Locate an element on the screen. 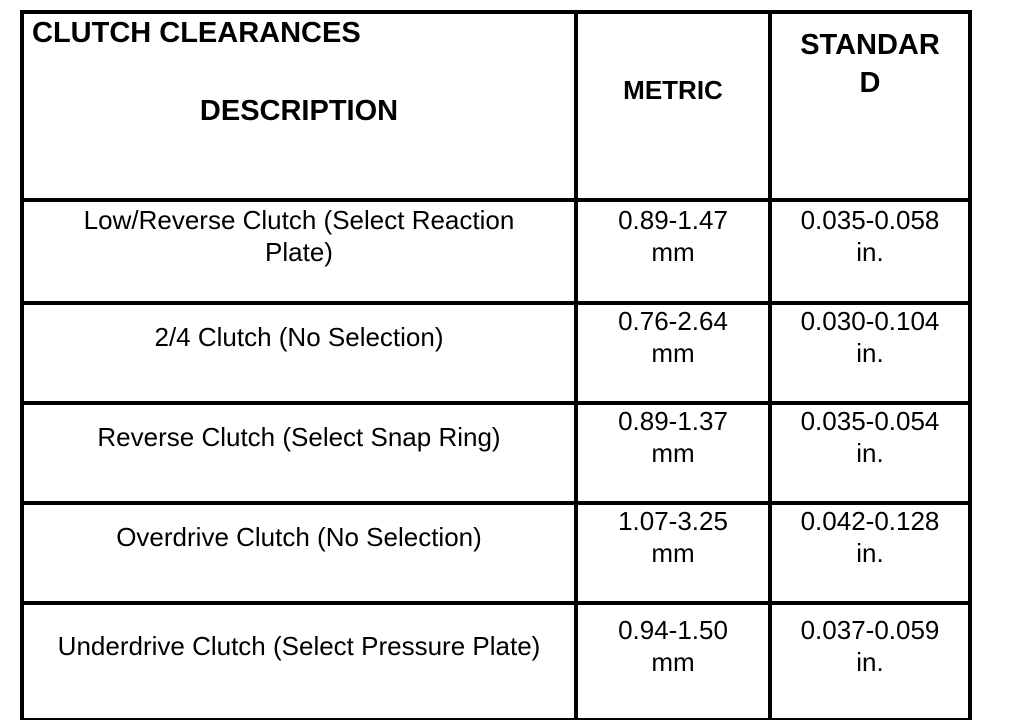 This screenshot has height=720, width=1024. row-metric-value: 0.76-2.64 mm is located at coordinates (673, 353).